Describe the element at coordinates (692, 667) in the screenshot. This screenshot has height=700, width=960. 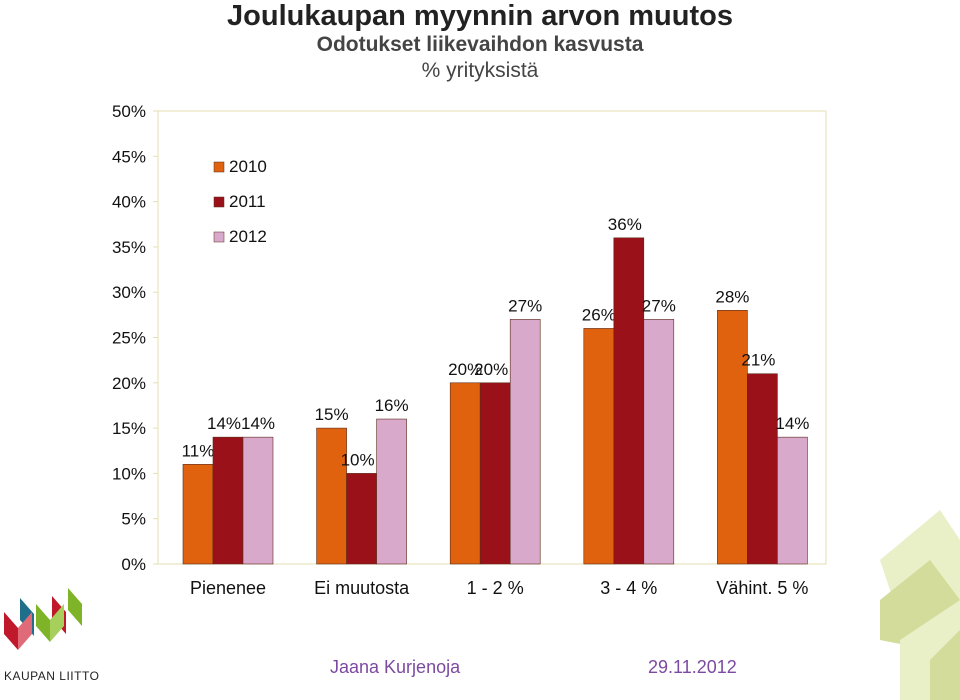
I see `footer-date: 29.11.2012` at that location.